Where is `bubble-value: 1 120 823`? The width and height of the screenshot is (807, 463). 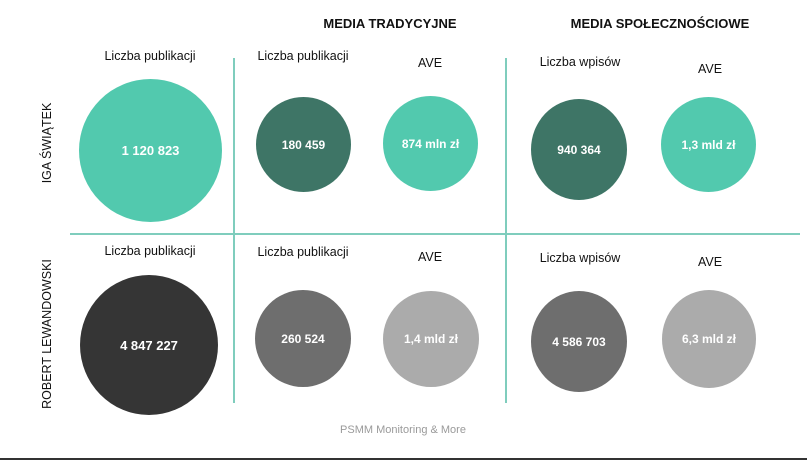
bubble-value: 1 120 823 is located at coordinates (150, 150).